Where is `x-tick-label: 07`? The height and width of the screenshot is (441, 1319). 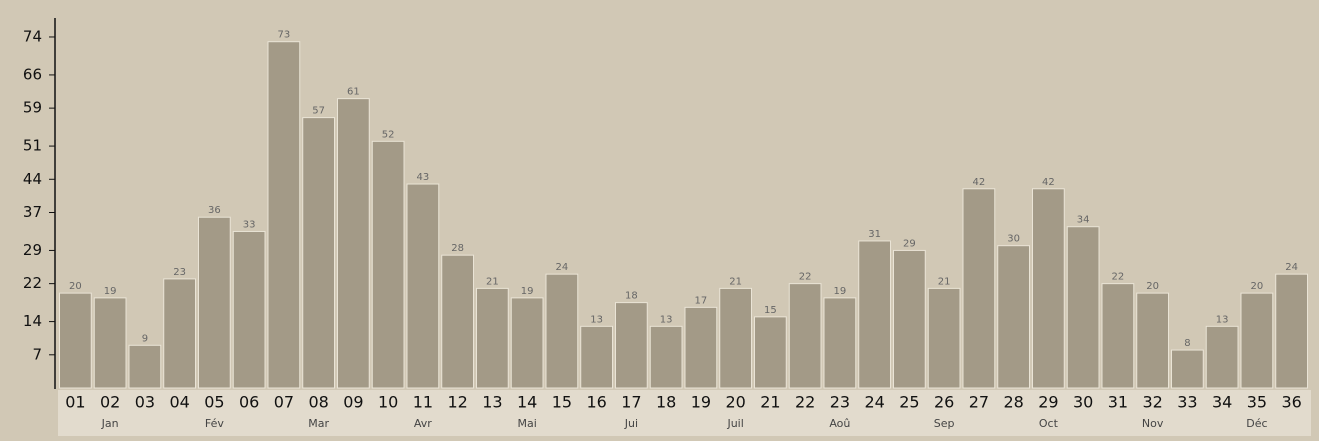
x-tick-label: 07 is located at coordinates (284, 402).